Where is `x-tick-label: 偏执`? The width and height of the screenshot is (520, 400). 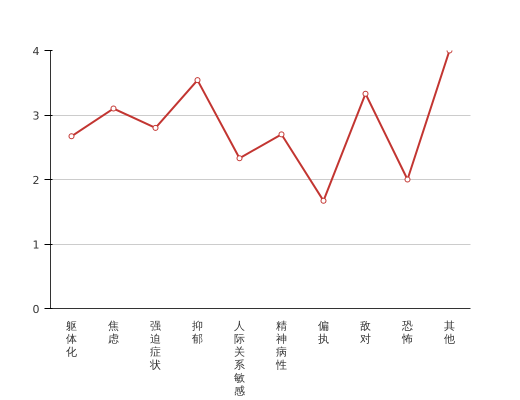
x-tick-label: 偏执 is located at coordinates (323, 333).